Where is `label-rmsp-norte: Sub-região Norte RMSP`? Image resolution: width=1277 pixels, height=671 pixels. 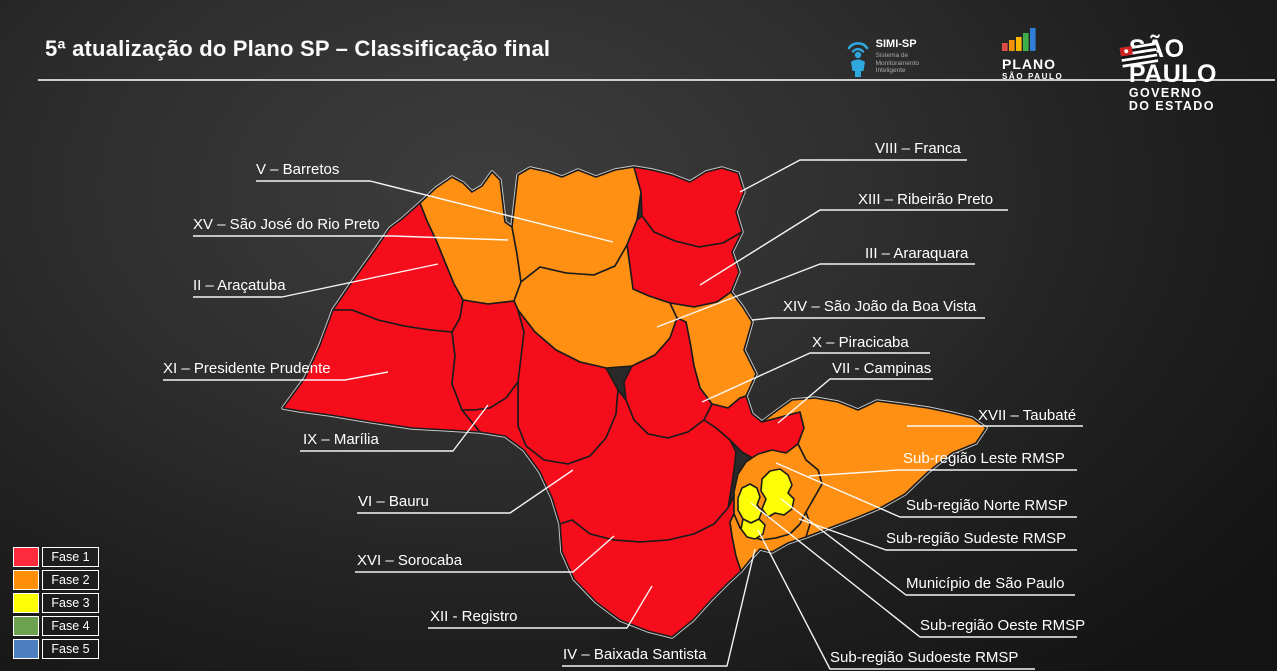
label-rmsp-norte: Sub-região Norte RMSP is located at coordinates (987, 505).